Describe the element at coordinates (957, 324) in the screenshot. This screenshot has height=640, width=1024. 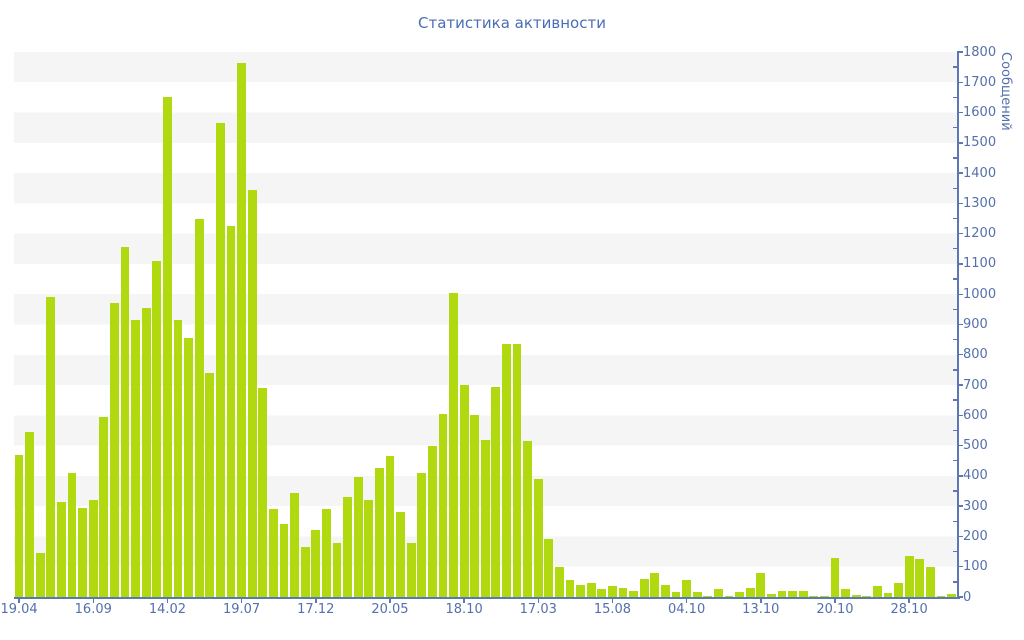
I see `y-axis-line` at that location.